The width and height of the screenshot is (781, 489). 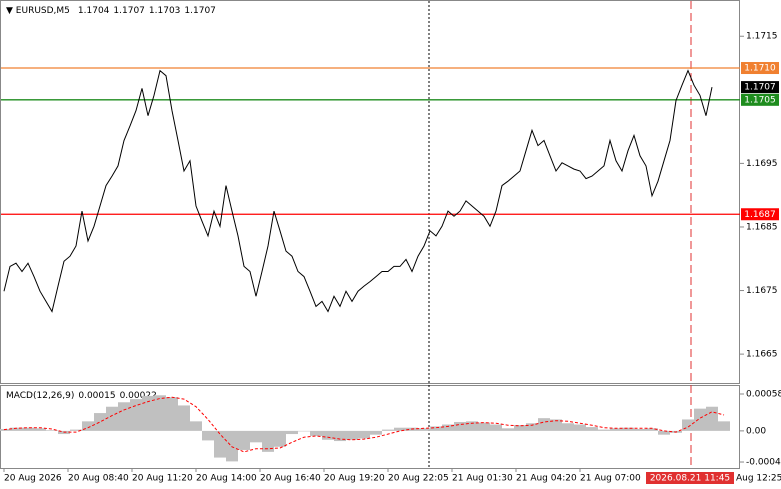 What do you see at coordinates (762, 164) in the screenshot?
I see `y-tick-label: 1.1695` at bounding box center [762, 164].